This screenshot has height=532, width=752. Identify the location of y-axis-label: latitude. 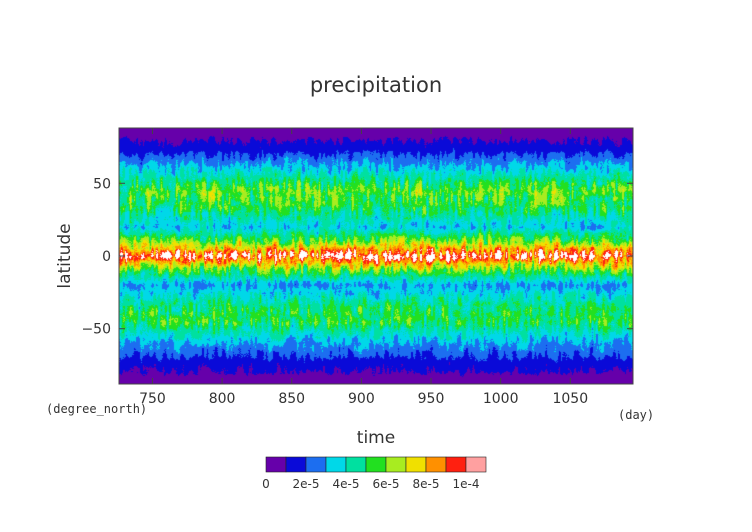
(65, 255).